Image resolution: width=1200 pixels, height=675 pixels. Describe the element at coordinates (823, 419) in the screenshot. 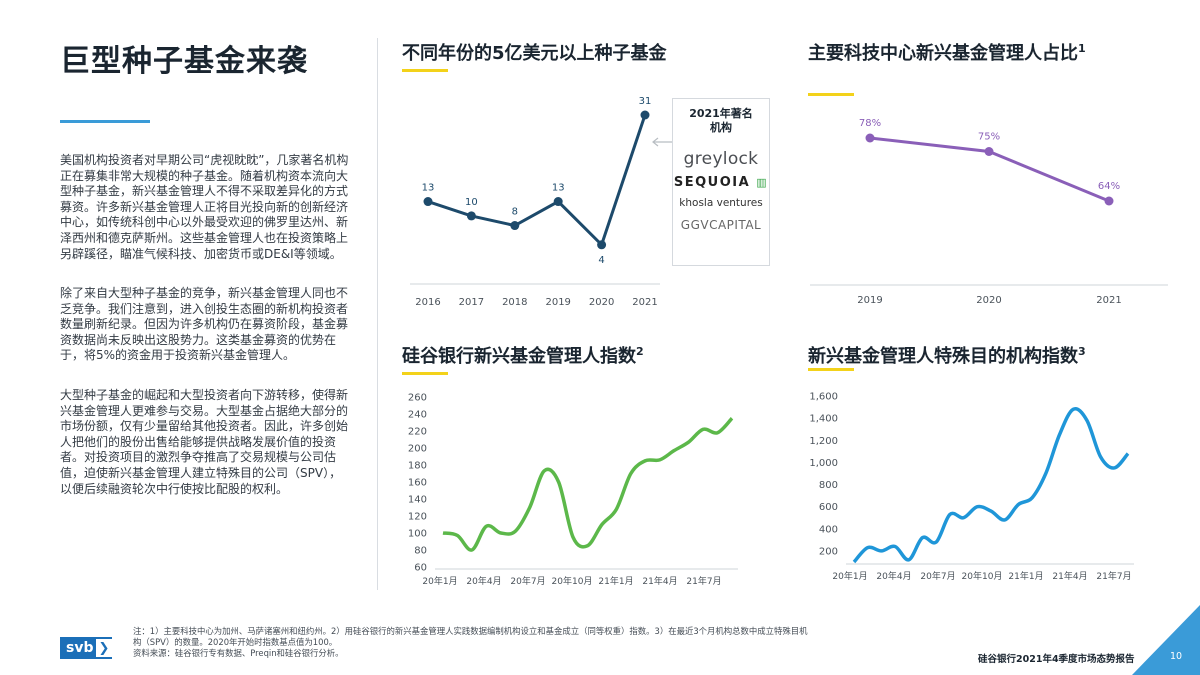

I see `chart4-y-tick: 1,400` at that location.